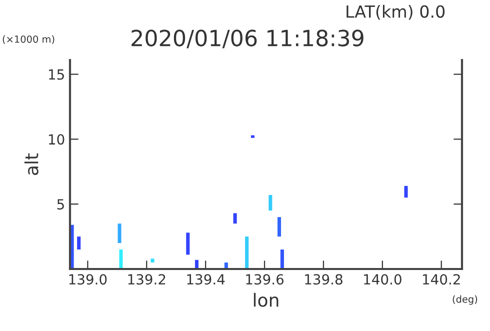 Image resolution: width=490 pixels, height=331 pixels. What do you see at coordinates (56, 139) in the screenshot?
I see `y-tick-label: 10` at bounding box center [56, 139].